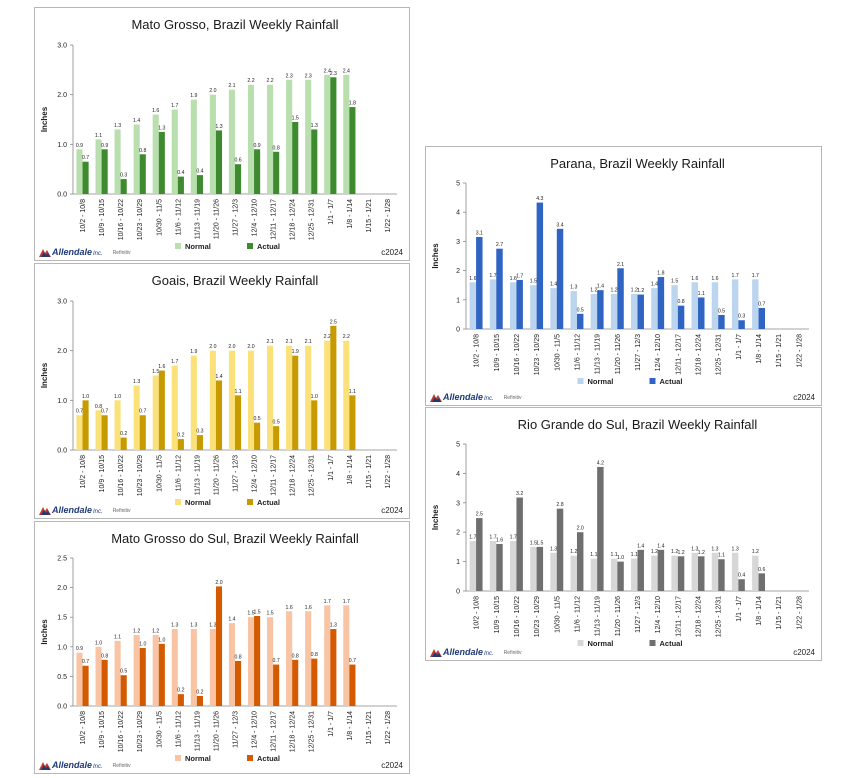 The image size is (846, 778). Describe the element at coordinates (250, 614) in the screenshot. I see `data-label-normal-10: 1.5` at that location.